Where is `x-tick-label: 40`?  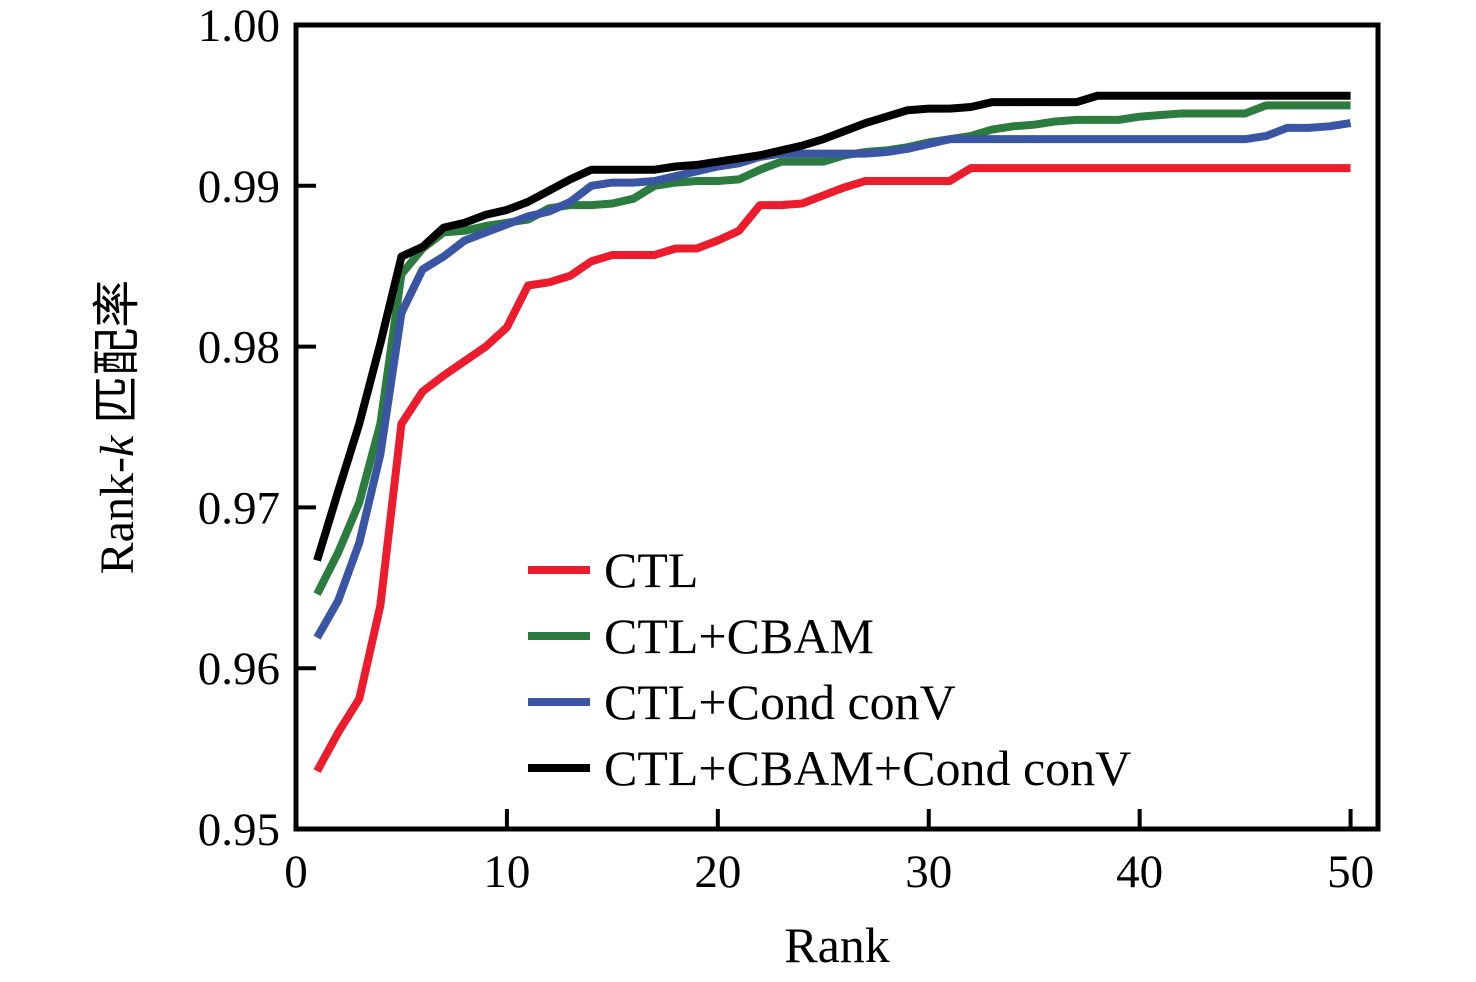
x-tick-label: 40 is located at coordinates (1139, 872).